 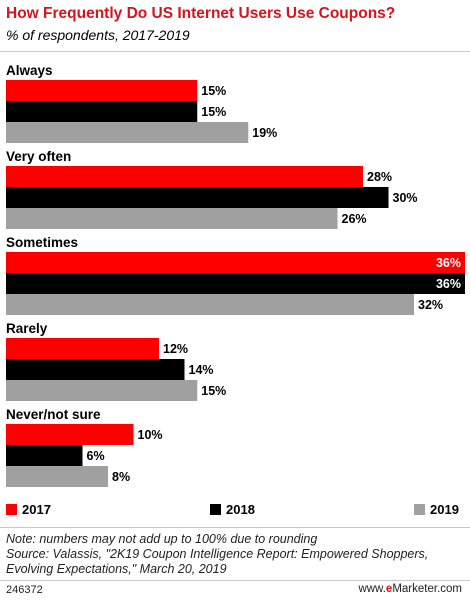 What do you see at coordinates (264, 133) in the screenshot?
I see `data-label: 19%` at bounding box center [264, 133].